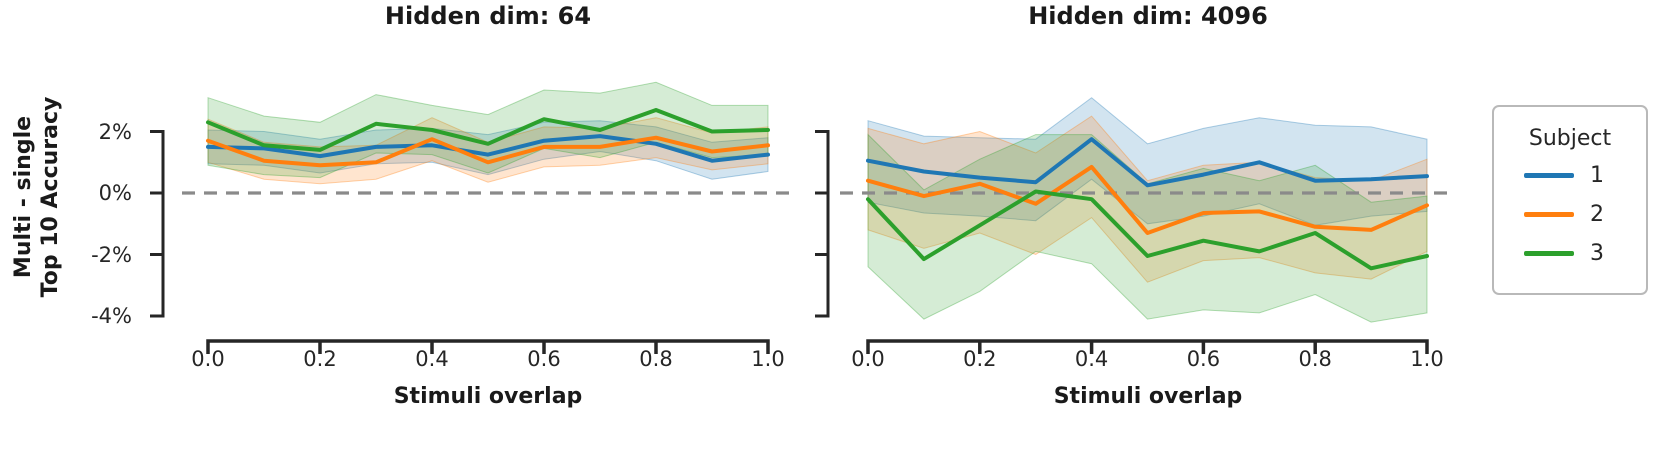 This screenshot has width=1661, height=454. Describe the element at coordinates (1597, 214) in the screenshot. I see `legend-label: 2` at that location.